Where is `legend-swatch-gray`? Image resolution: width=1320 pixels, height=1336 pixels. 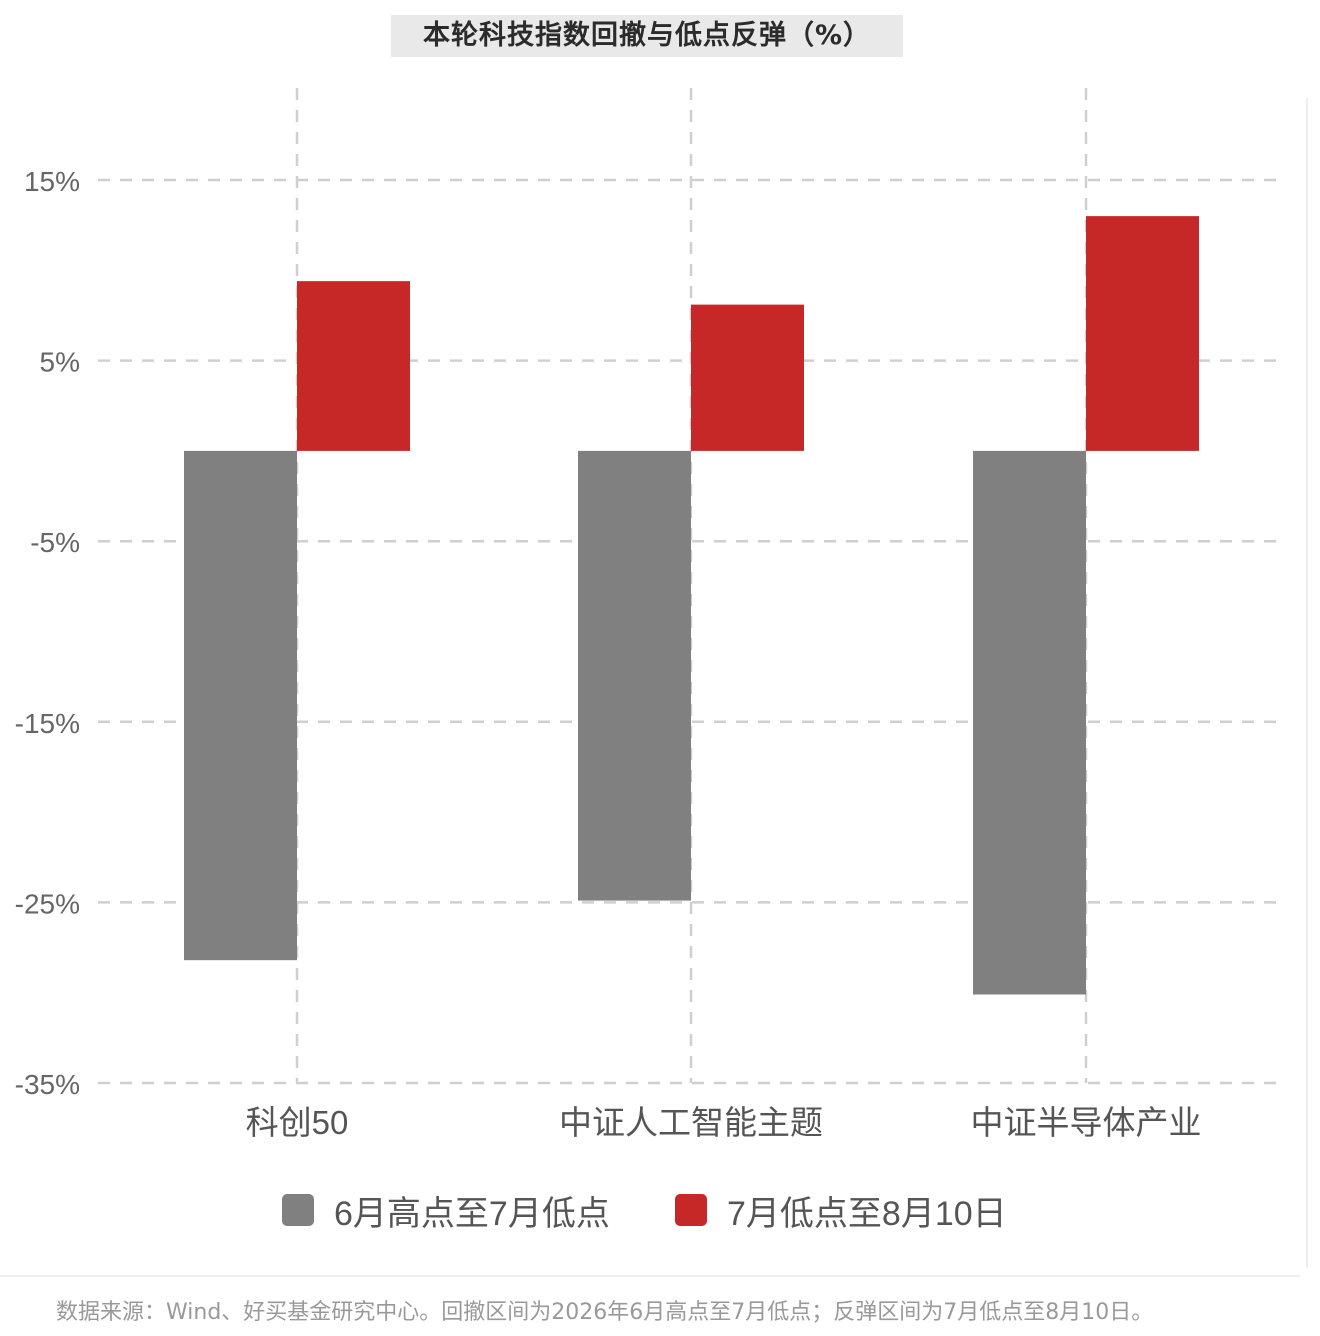 legend-swatch-gray is located at coordinates (298, 1210).